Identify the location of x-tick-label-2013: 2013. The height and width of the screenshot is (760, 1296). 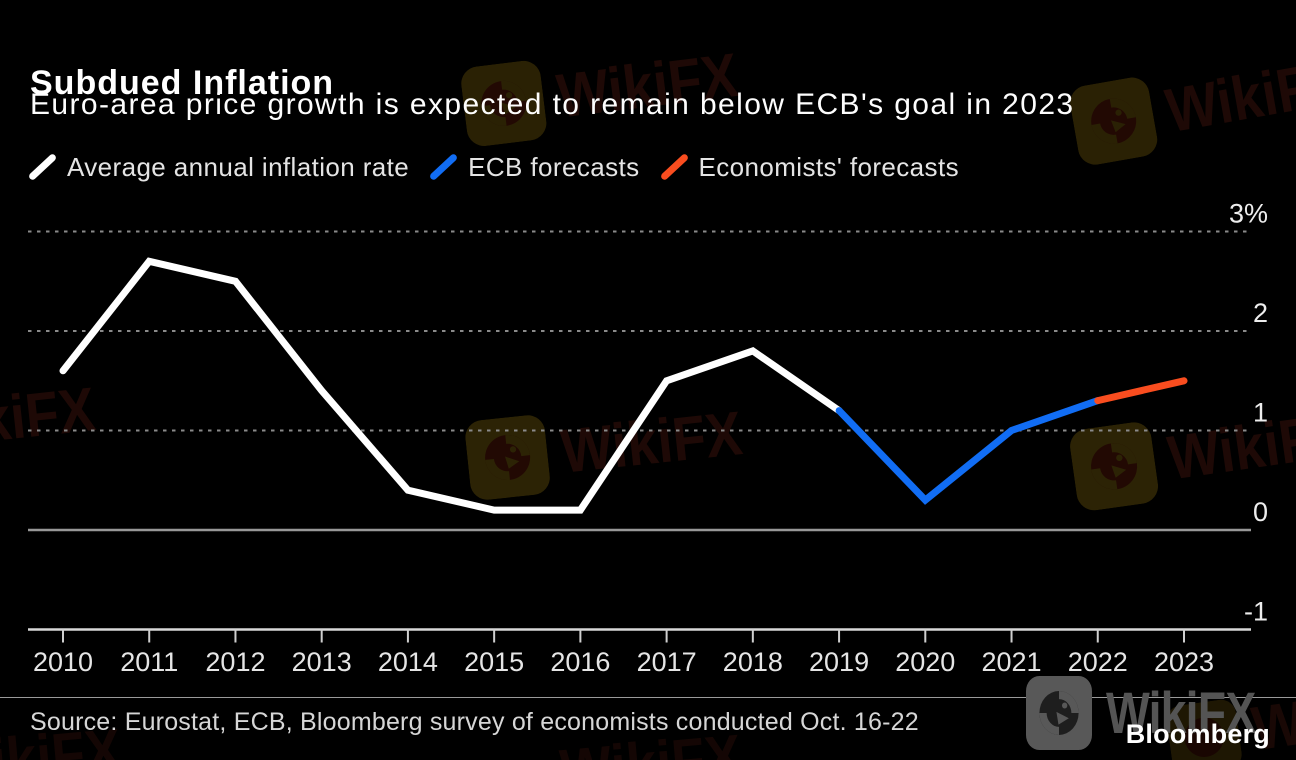
(322, 662).